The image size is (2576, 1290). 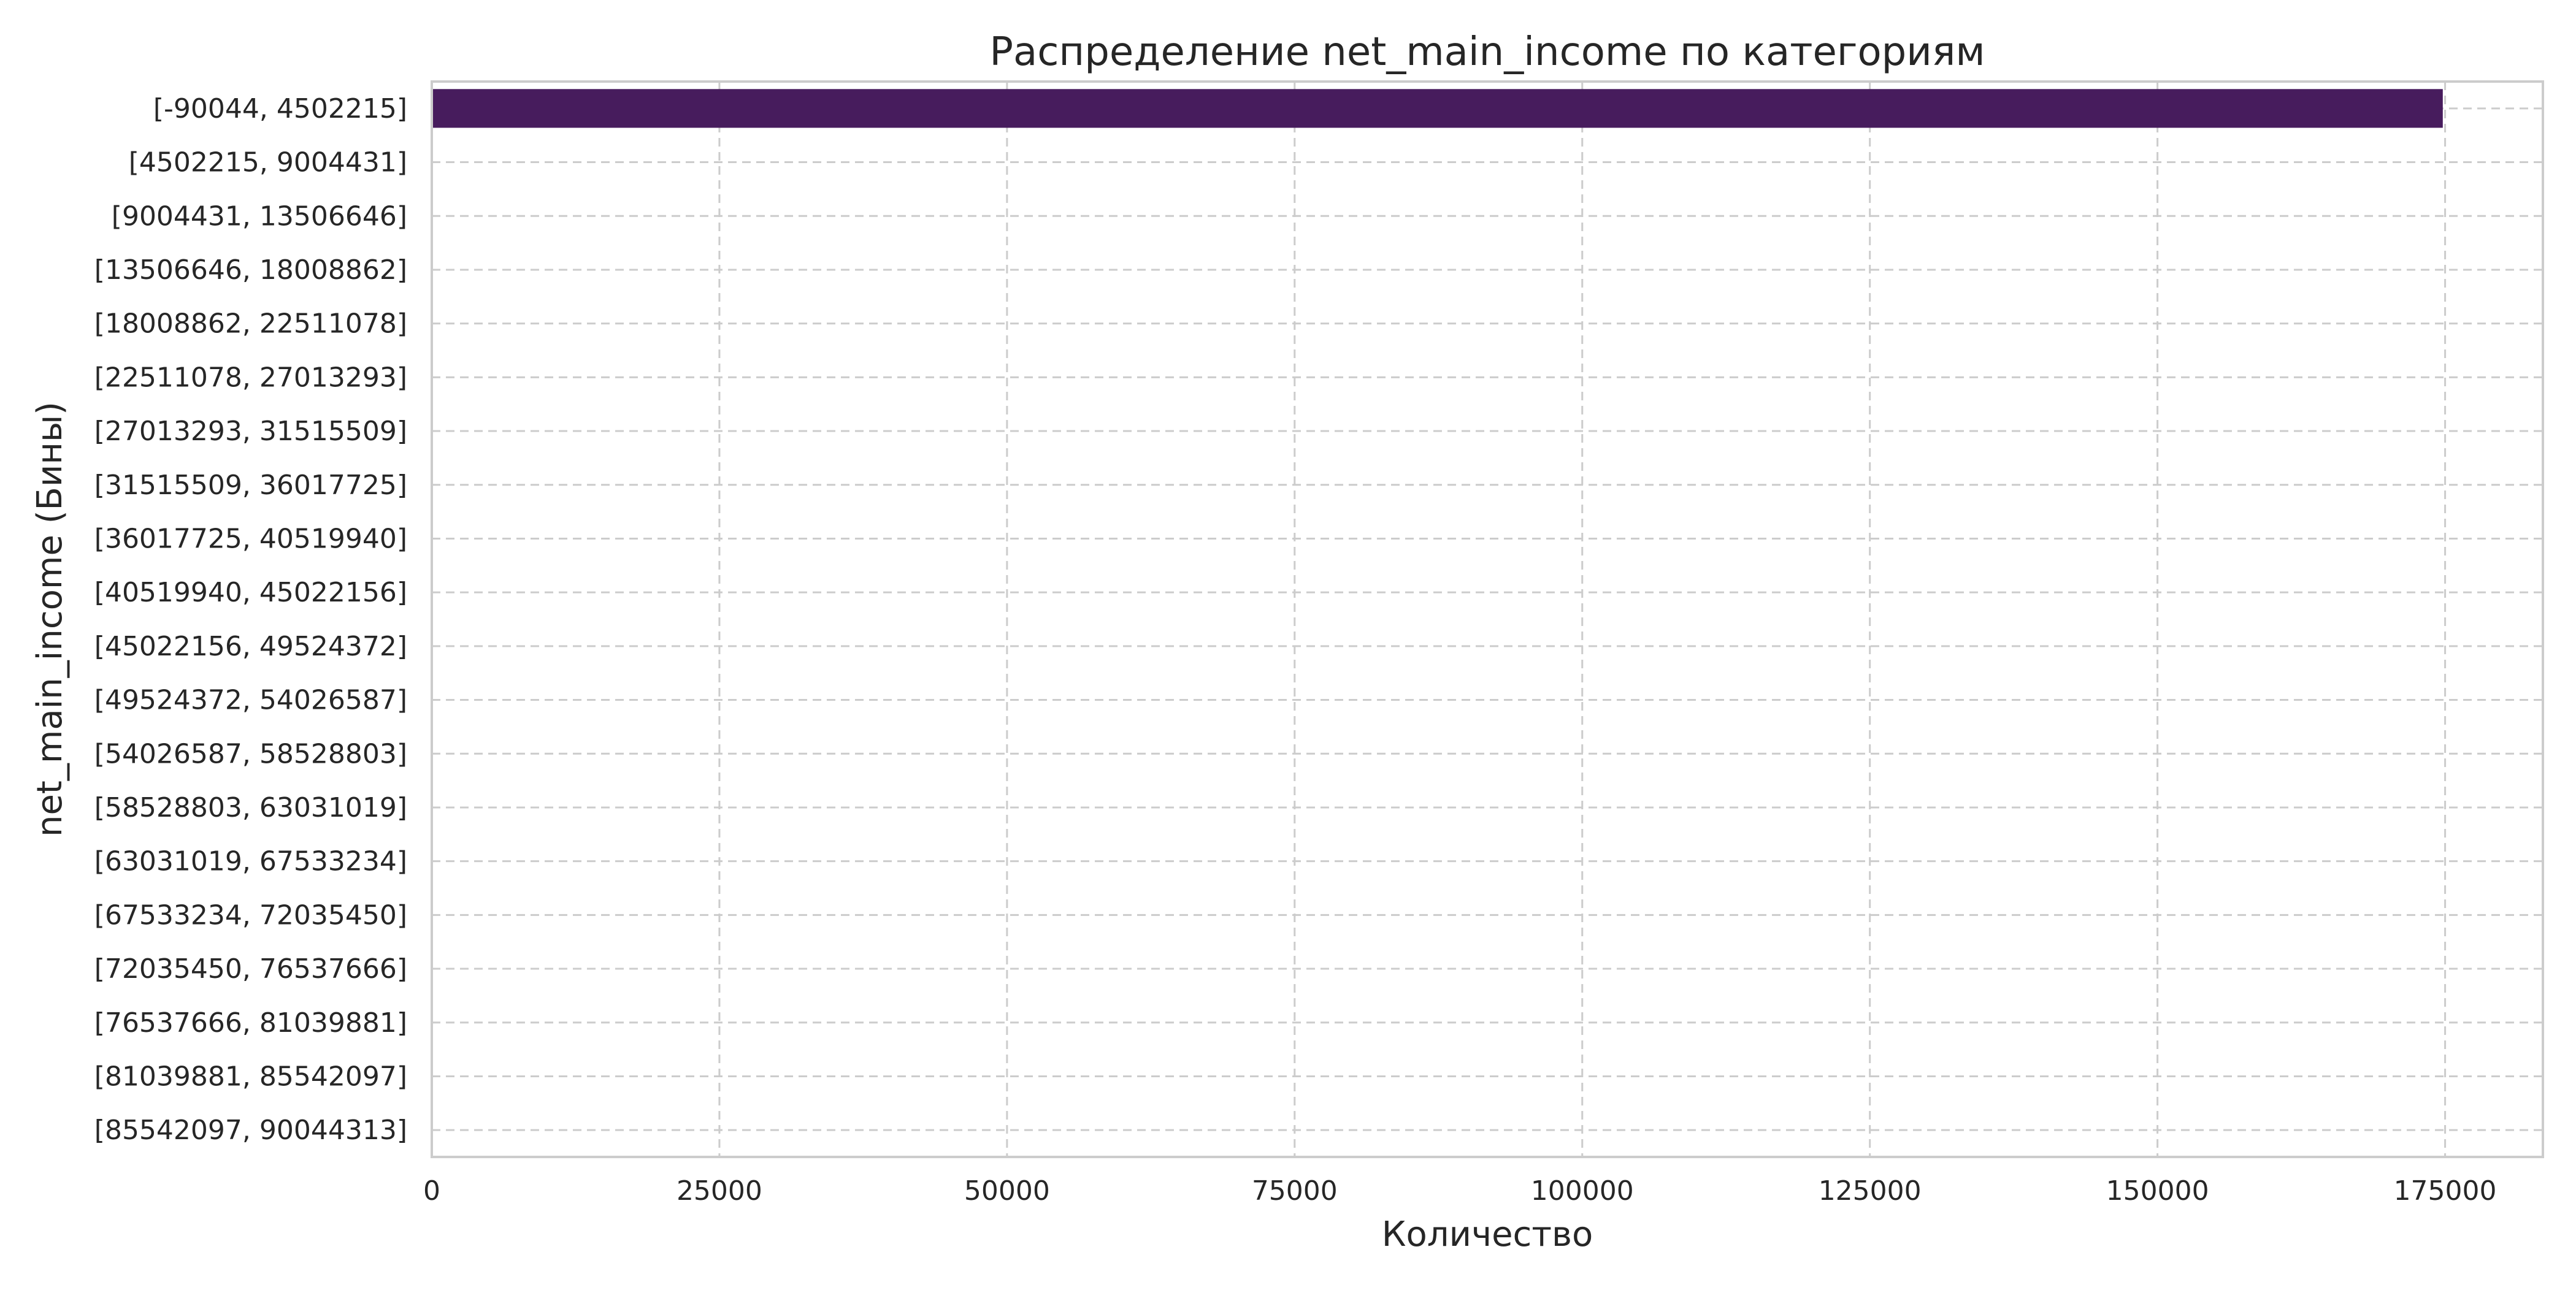 What do you see at coordinates (719, 1191) in the screenshot?
I see `x-tick-label: 25000` at bounding box center [719, 1191].